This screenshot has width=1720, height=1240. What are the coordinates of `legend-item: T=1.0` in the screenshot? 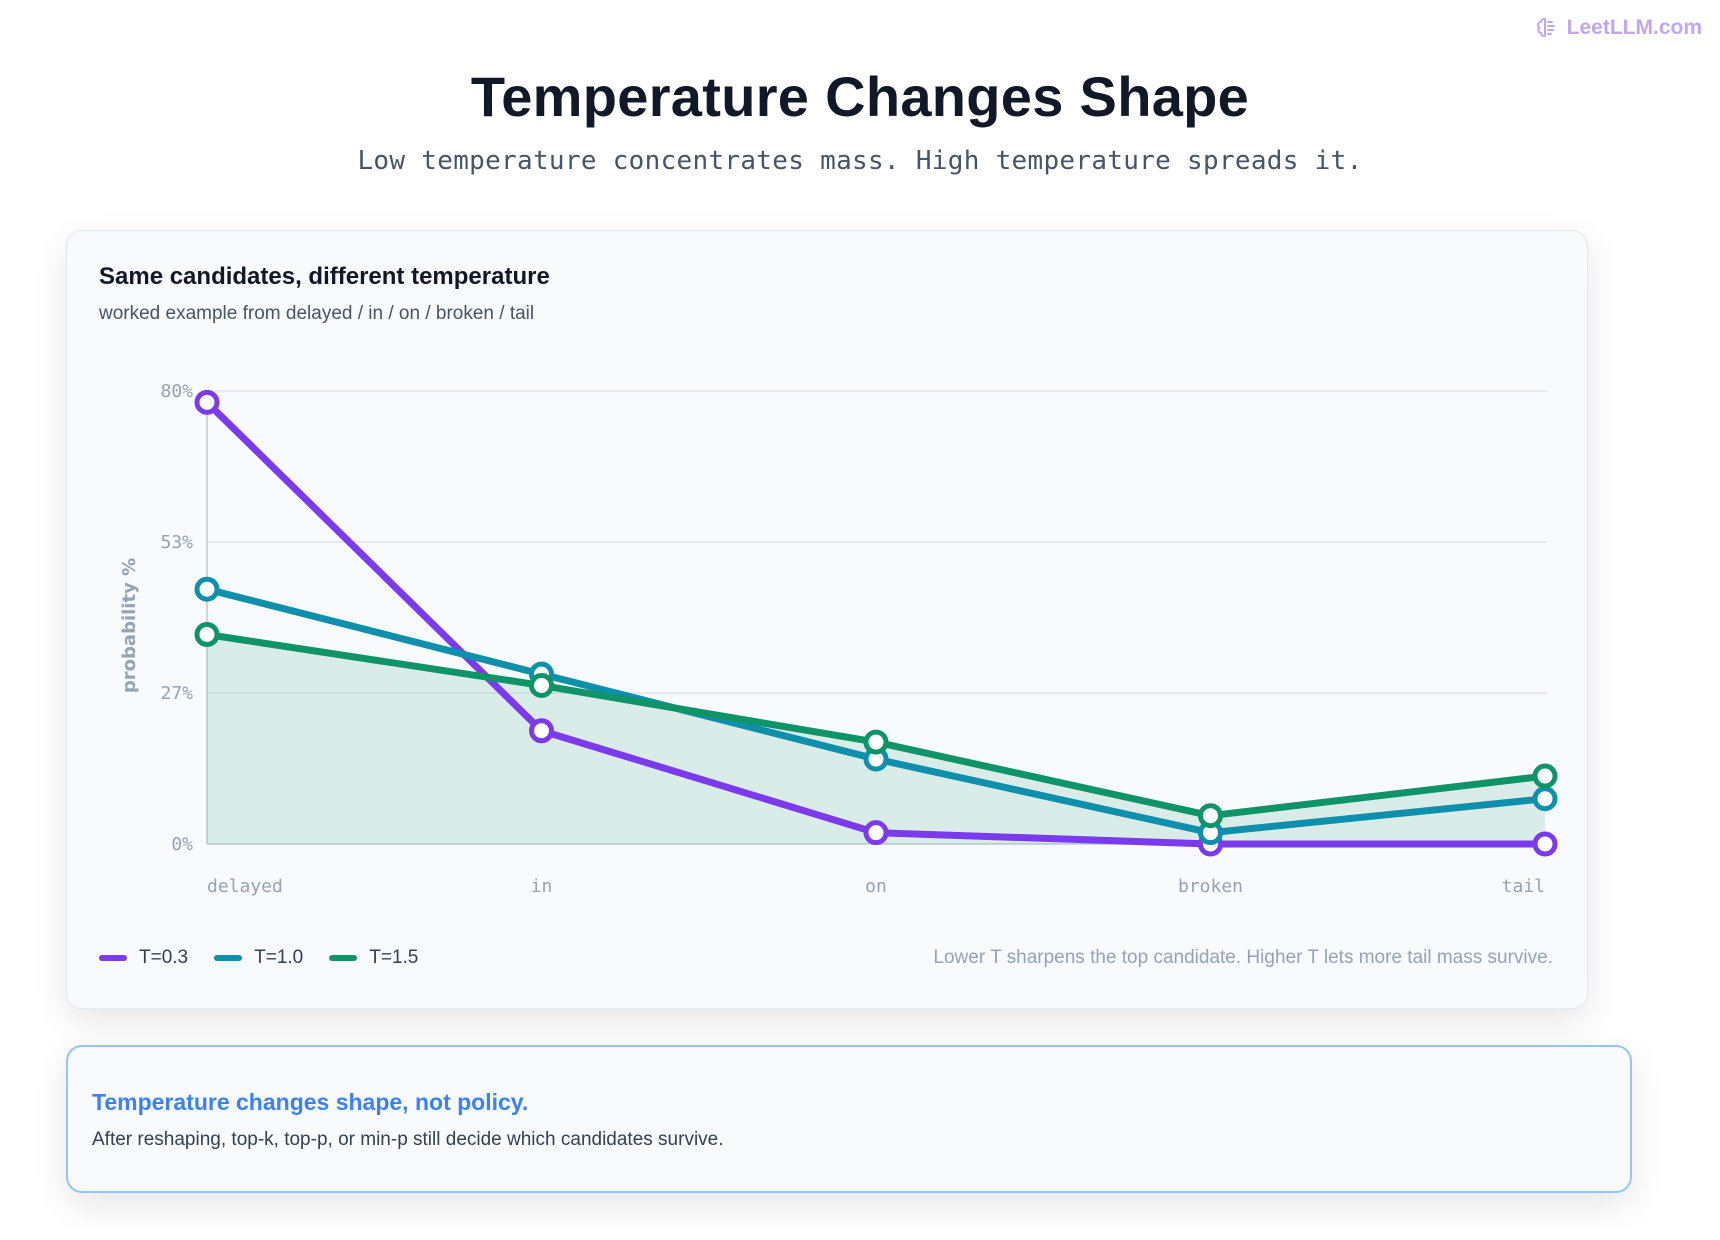 It's located at (258, 958).